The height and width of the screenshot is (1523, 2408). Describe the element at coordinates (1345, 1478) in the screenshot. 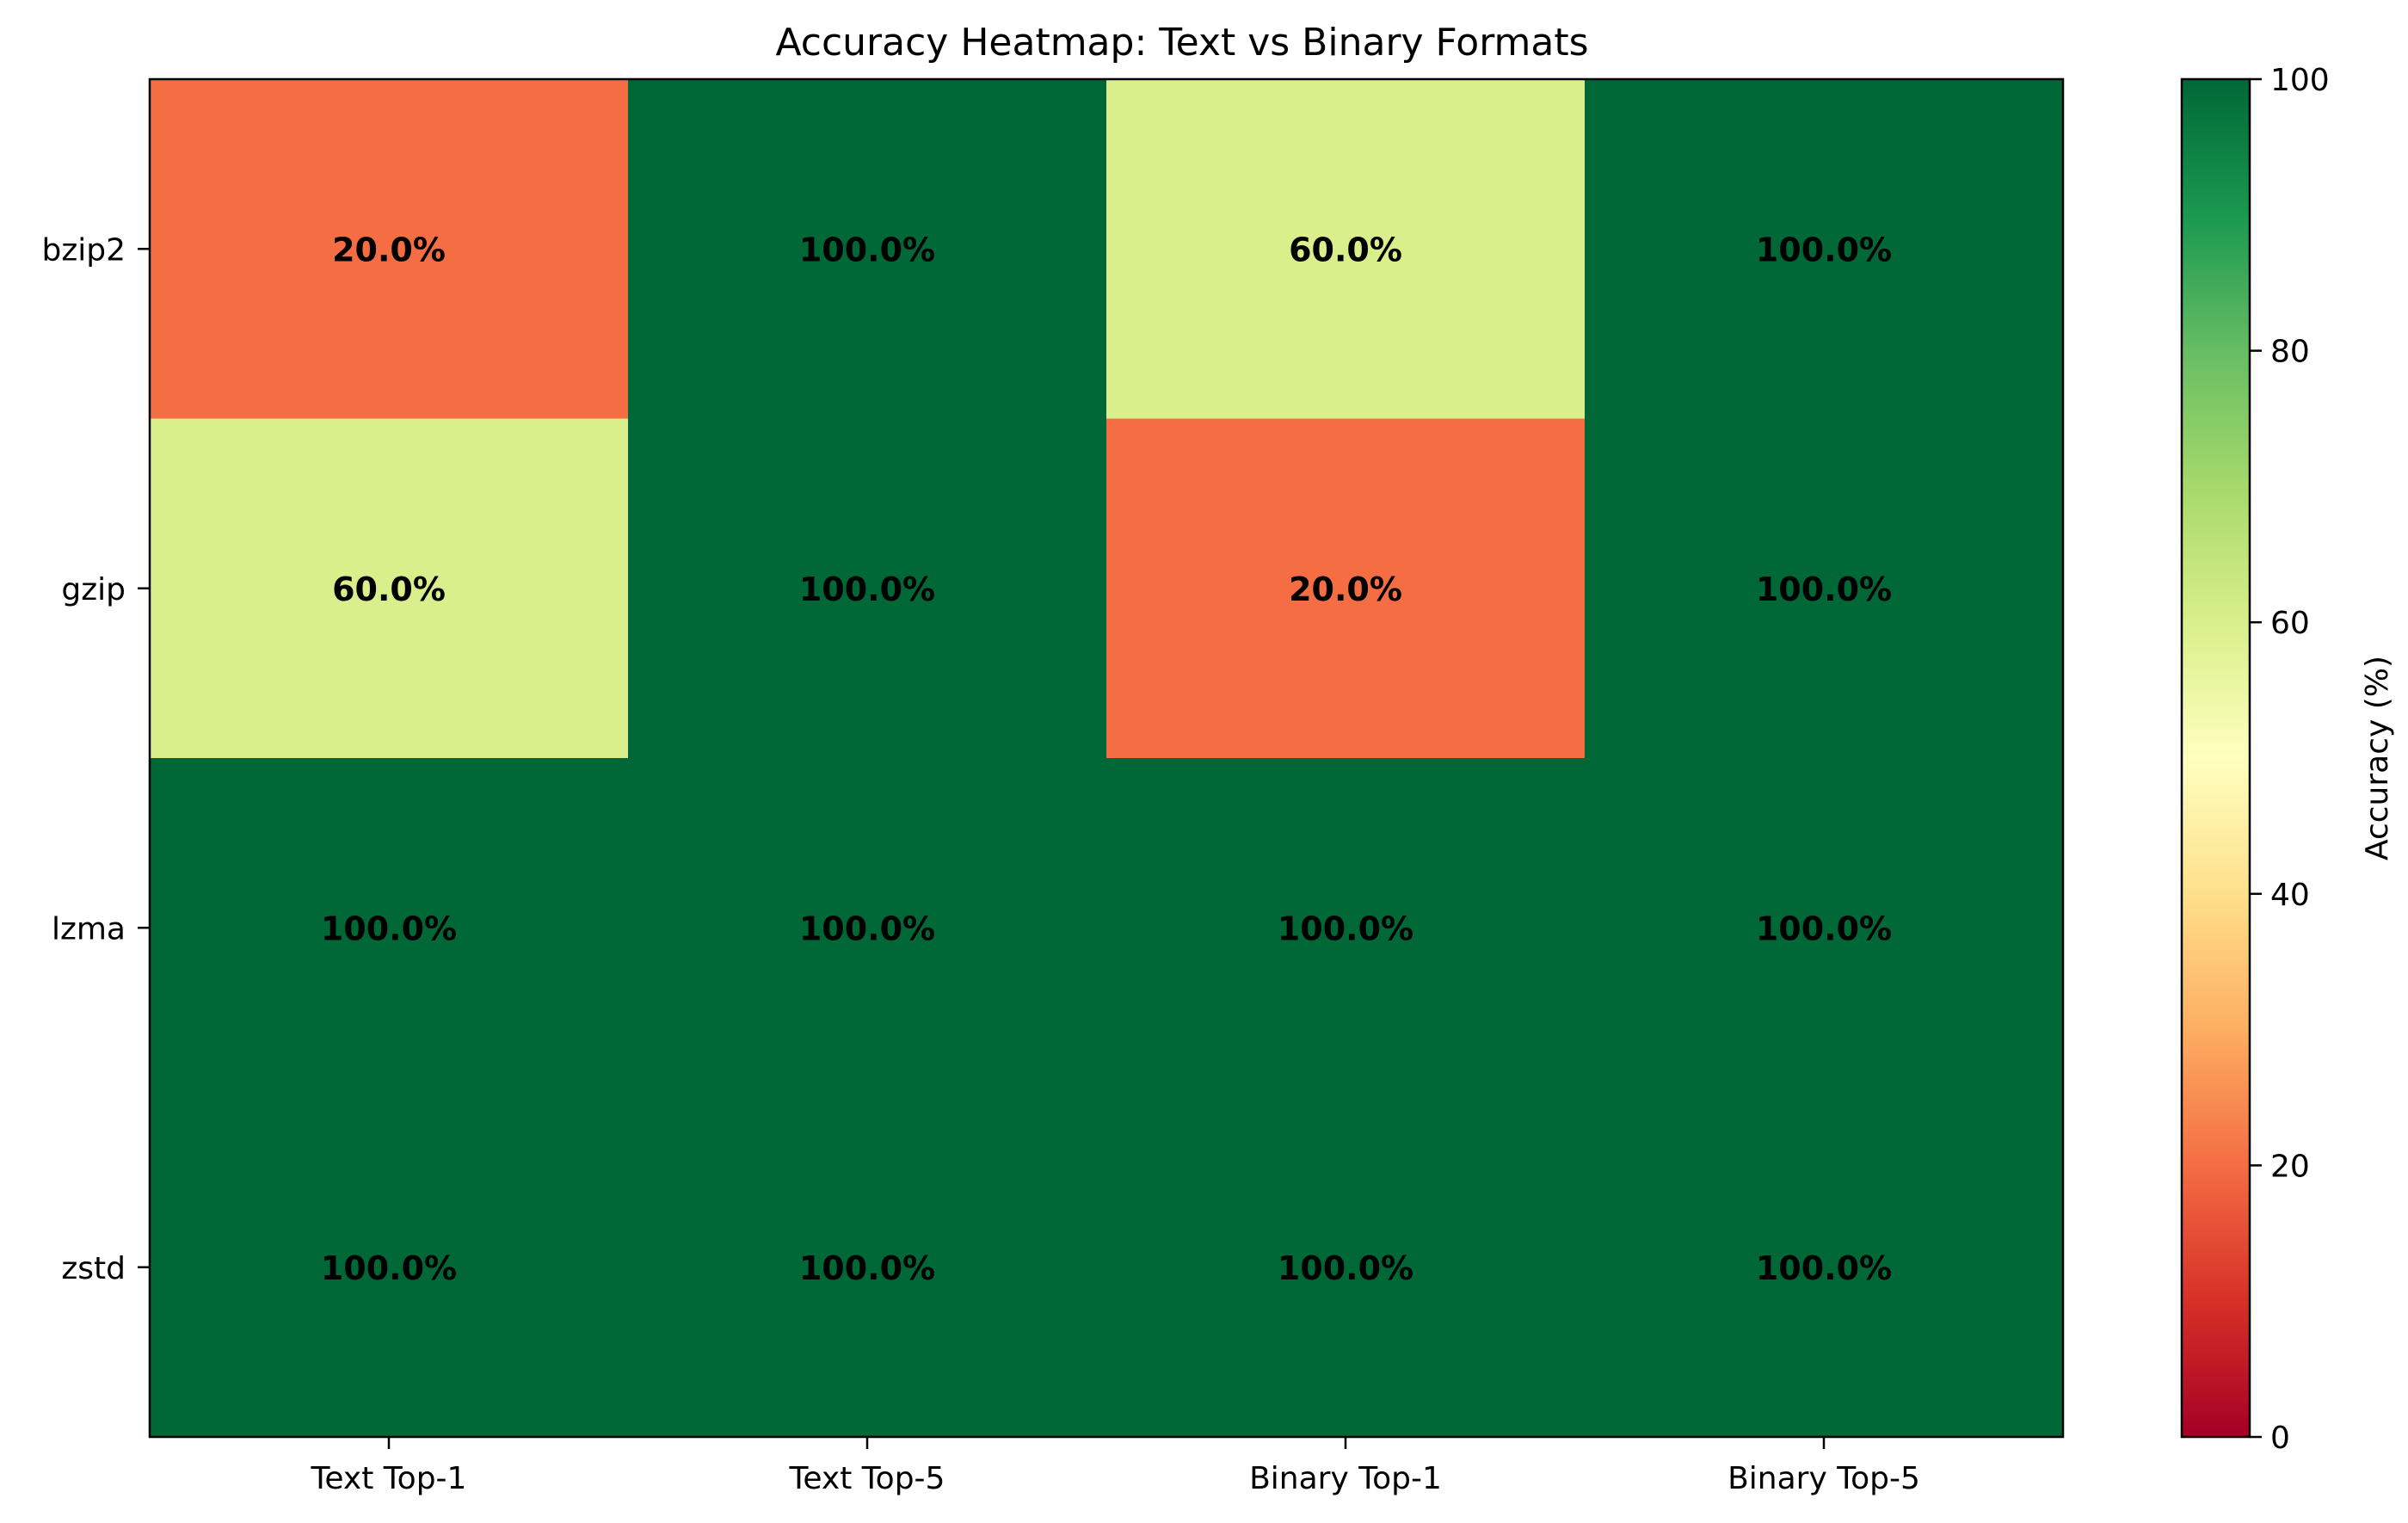

I see `x-tick-label: Binary Top-1` at that location.